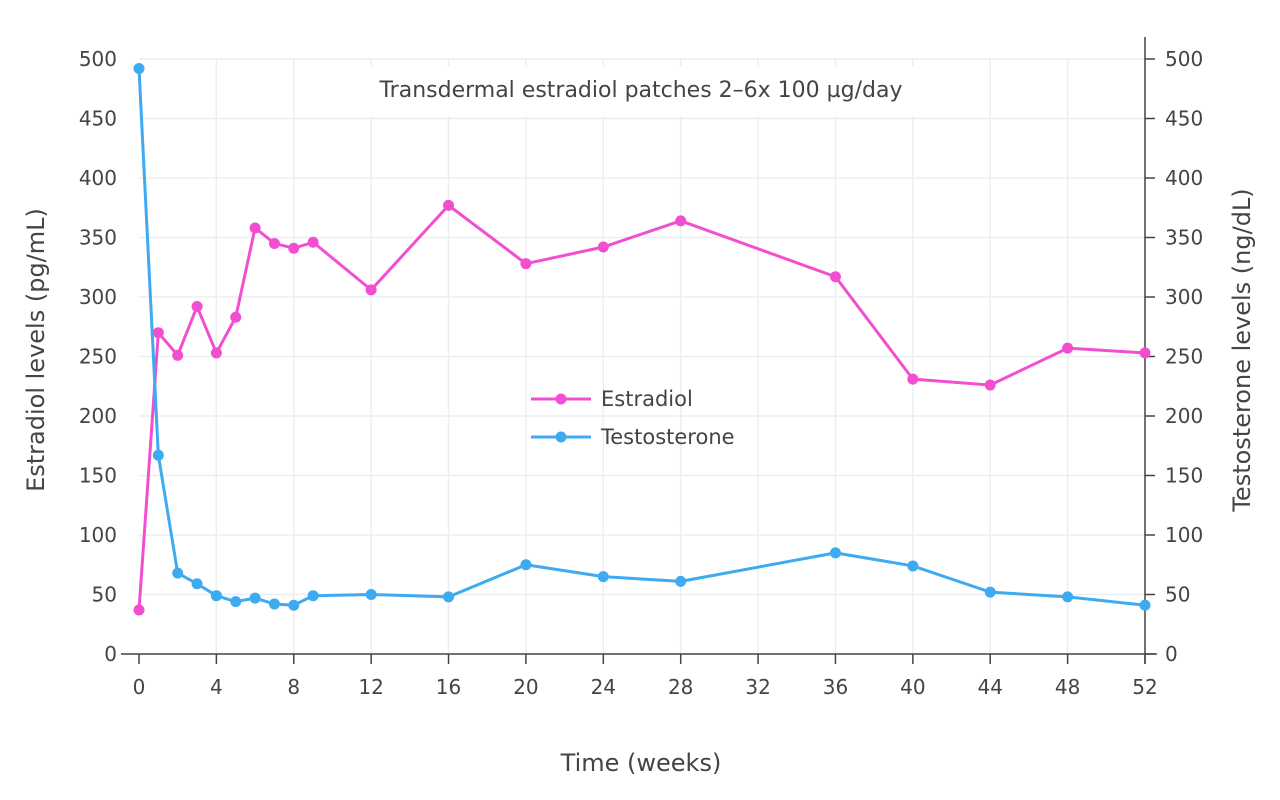 Image resolution: width=1280 pixels, height=800 pixels. Describe the element at coordinates (1184, 535) in the screenshot. I see `y2-tick-label: 100` at that location.